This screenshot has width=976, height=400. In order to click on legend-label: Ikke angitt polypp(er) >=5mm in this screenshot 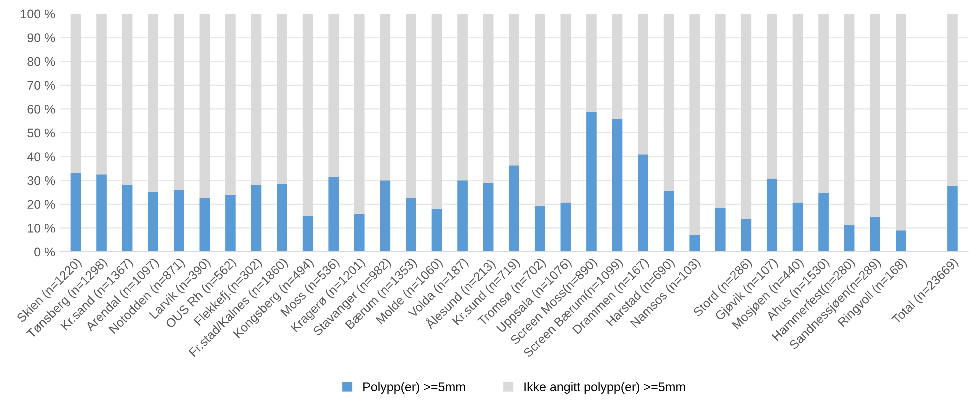, I will do `click(605, 388)`.